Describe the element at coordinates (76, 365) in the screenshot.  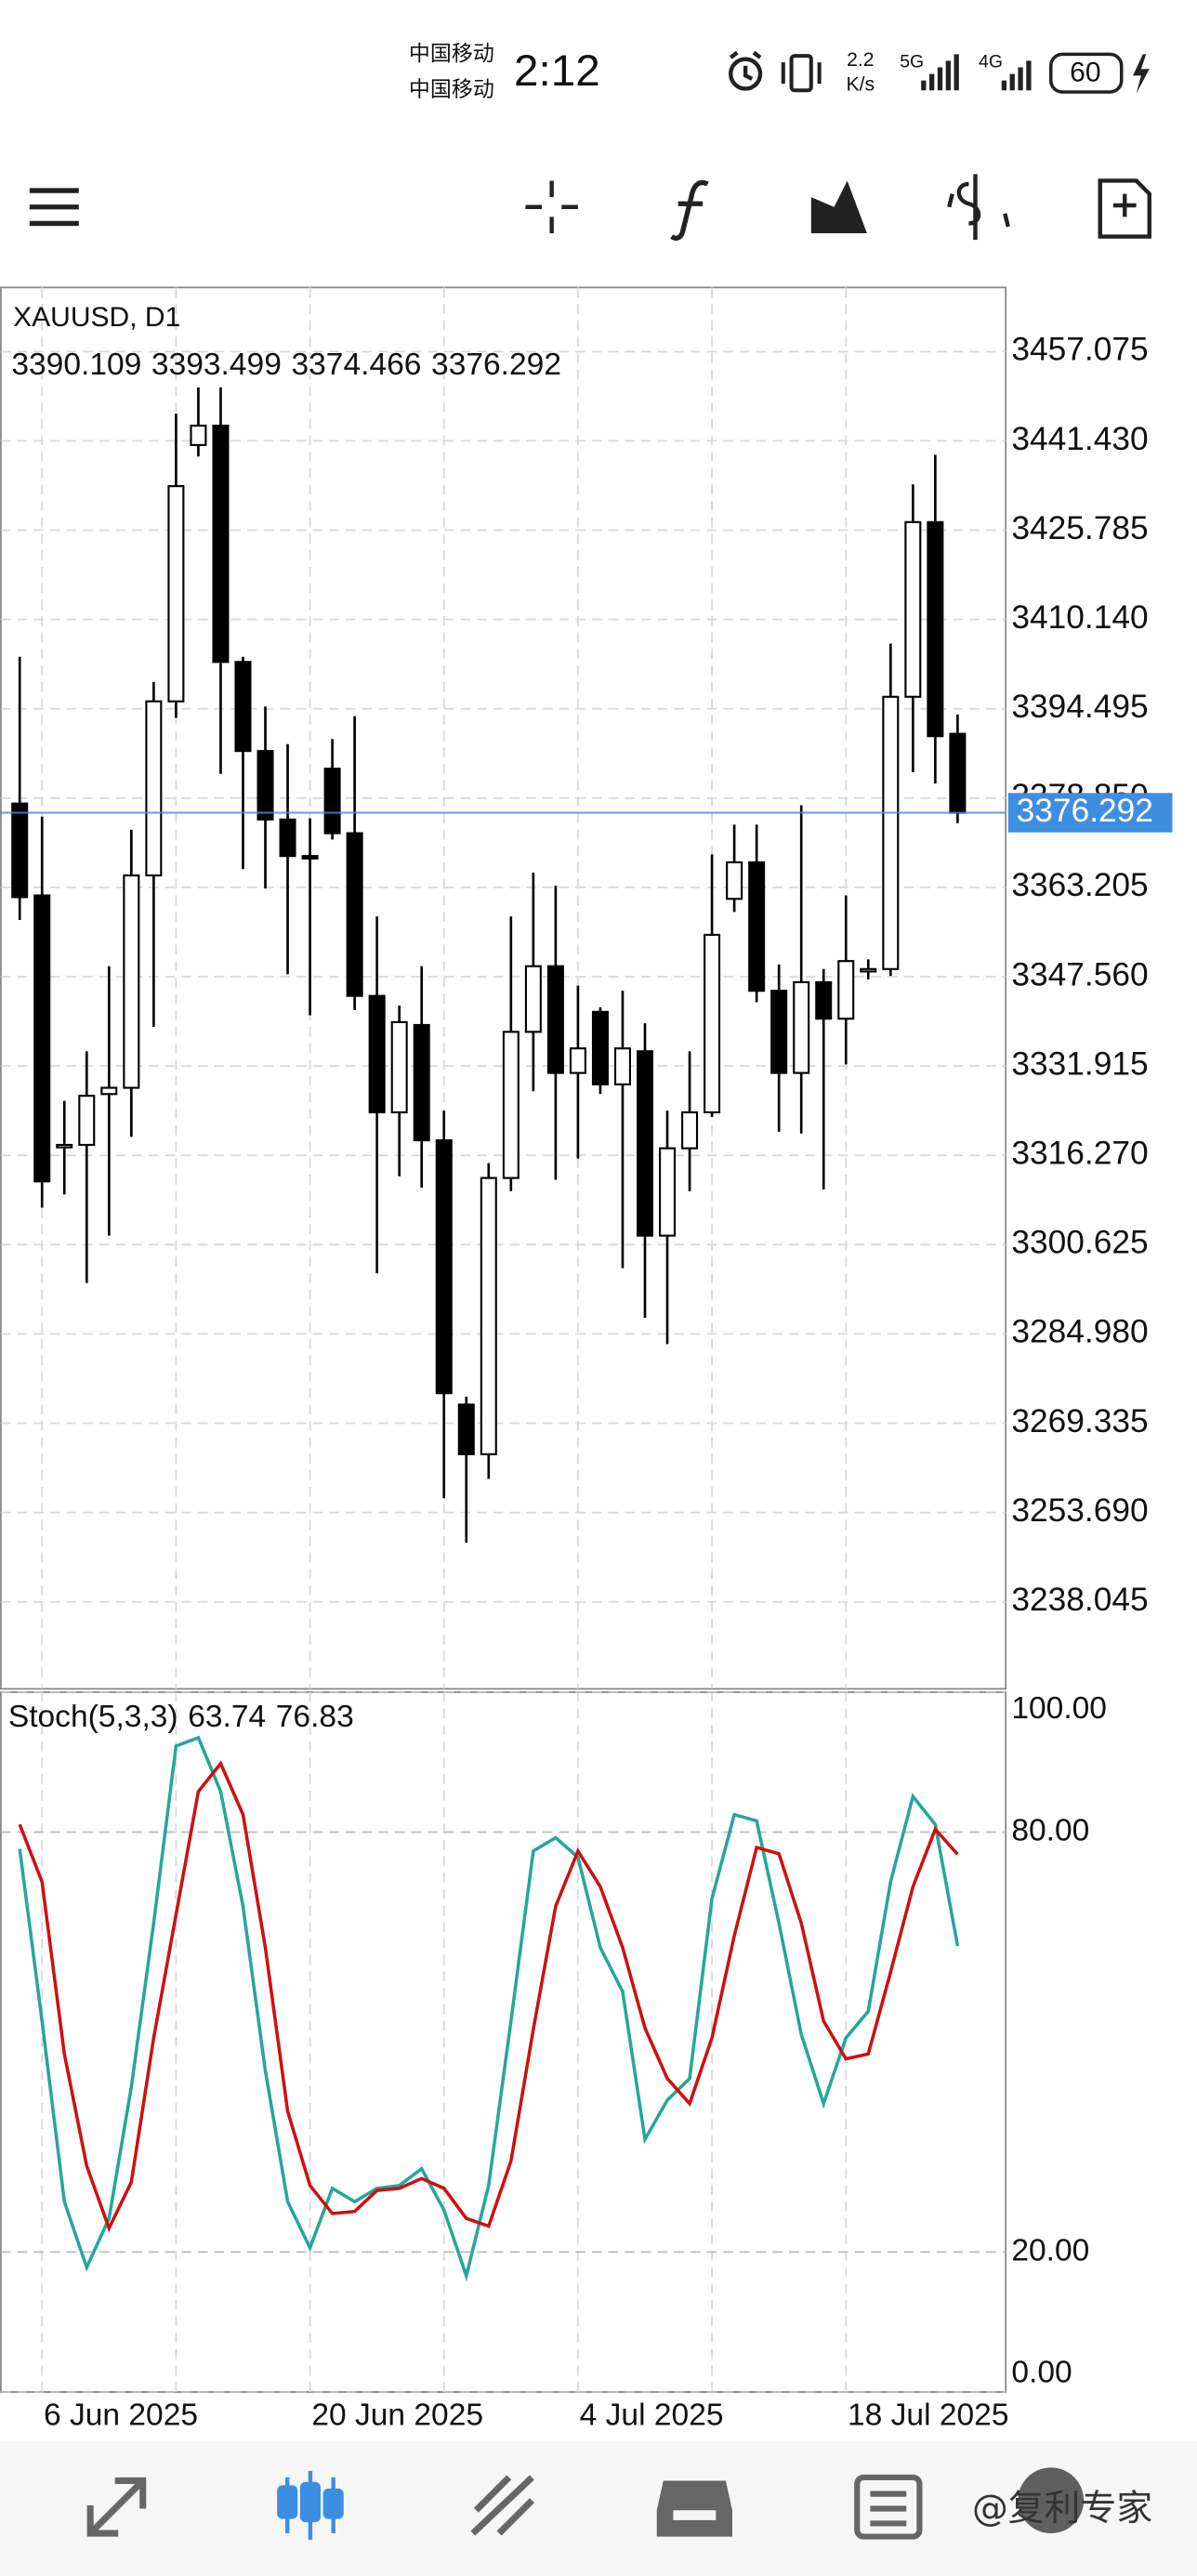
I see `ohlc-open: 3390.109` at that location.